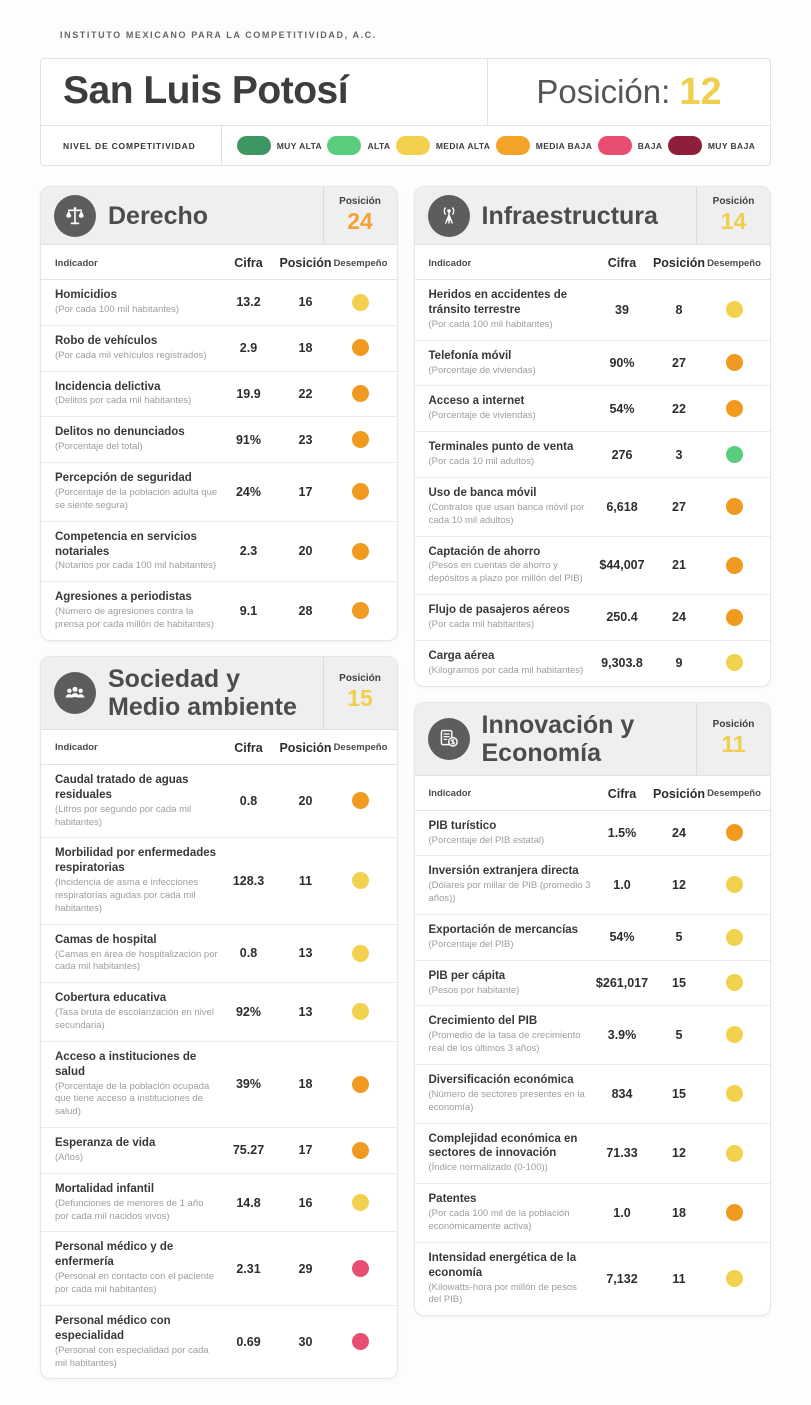 The height and width of the screenshot is (1405, 811). I want to click on legend-swatch-media-baja, so click(512, 145).